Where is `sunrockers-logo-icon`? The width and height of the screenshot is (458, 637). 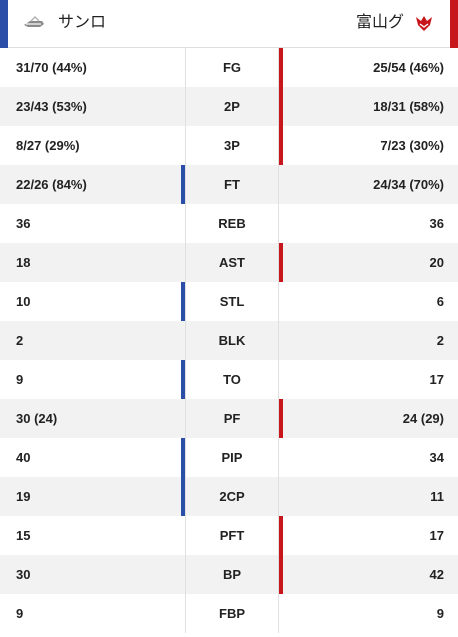 sunrockers-logo-icon is located at coordinates (34, 21).